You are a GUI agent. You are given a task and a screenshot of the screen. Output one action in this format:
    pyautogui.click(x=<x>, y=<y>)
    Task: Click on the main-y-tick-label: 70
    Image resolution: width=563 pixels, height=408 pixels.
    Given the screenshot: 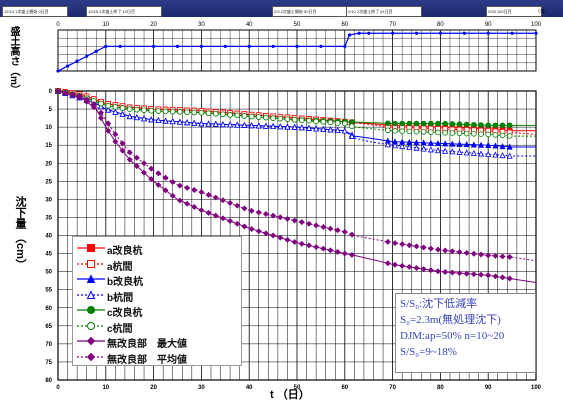 What is the action you would take?
    pyautogui.click(x=48, y=345)
    